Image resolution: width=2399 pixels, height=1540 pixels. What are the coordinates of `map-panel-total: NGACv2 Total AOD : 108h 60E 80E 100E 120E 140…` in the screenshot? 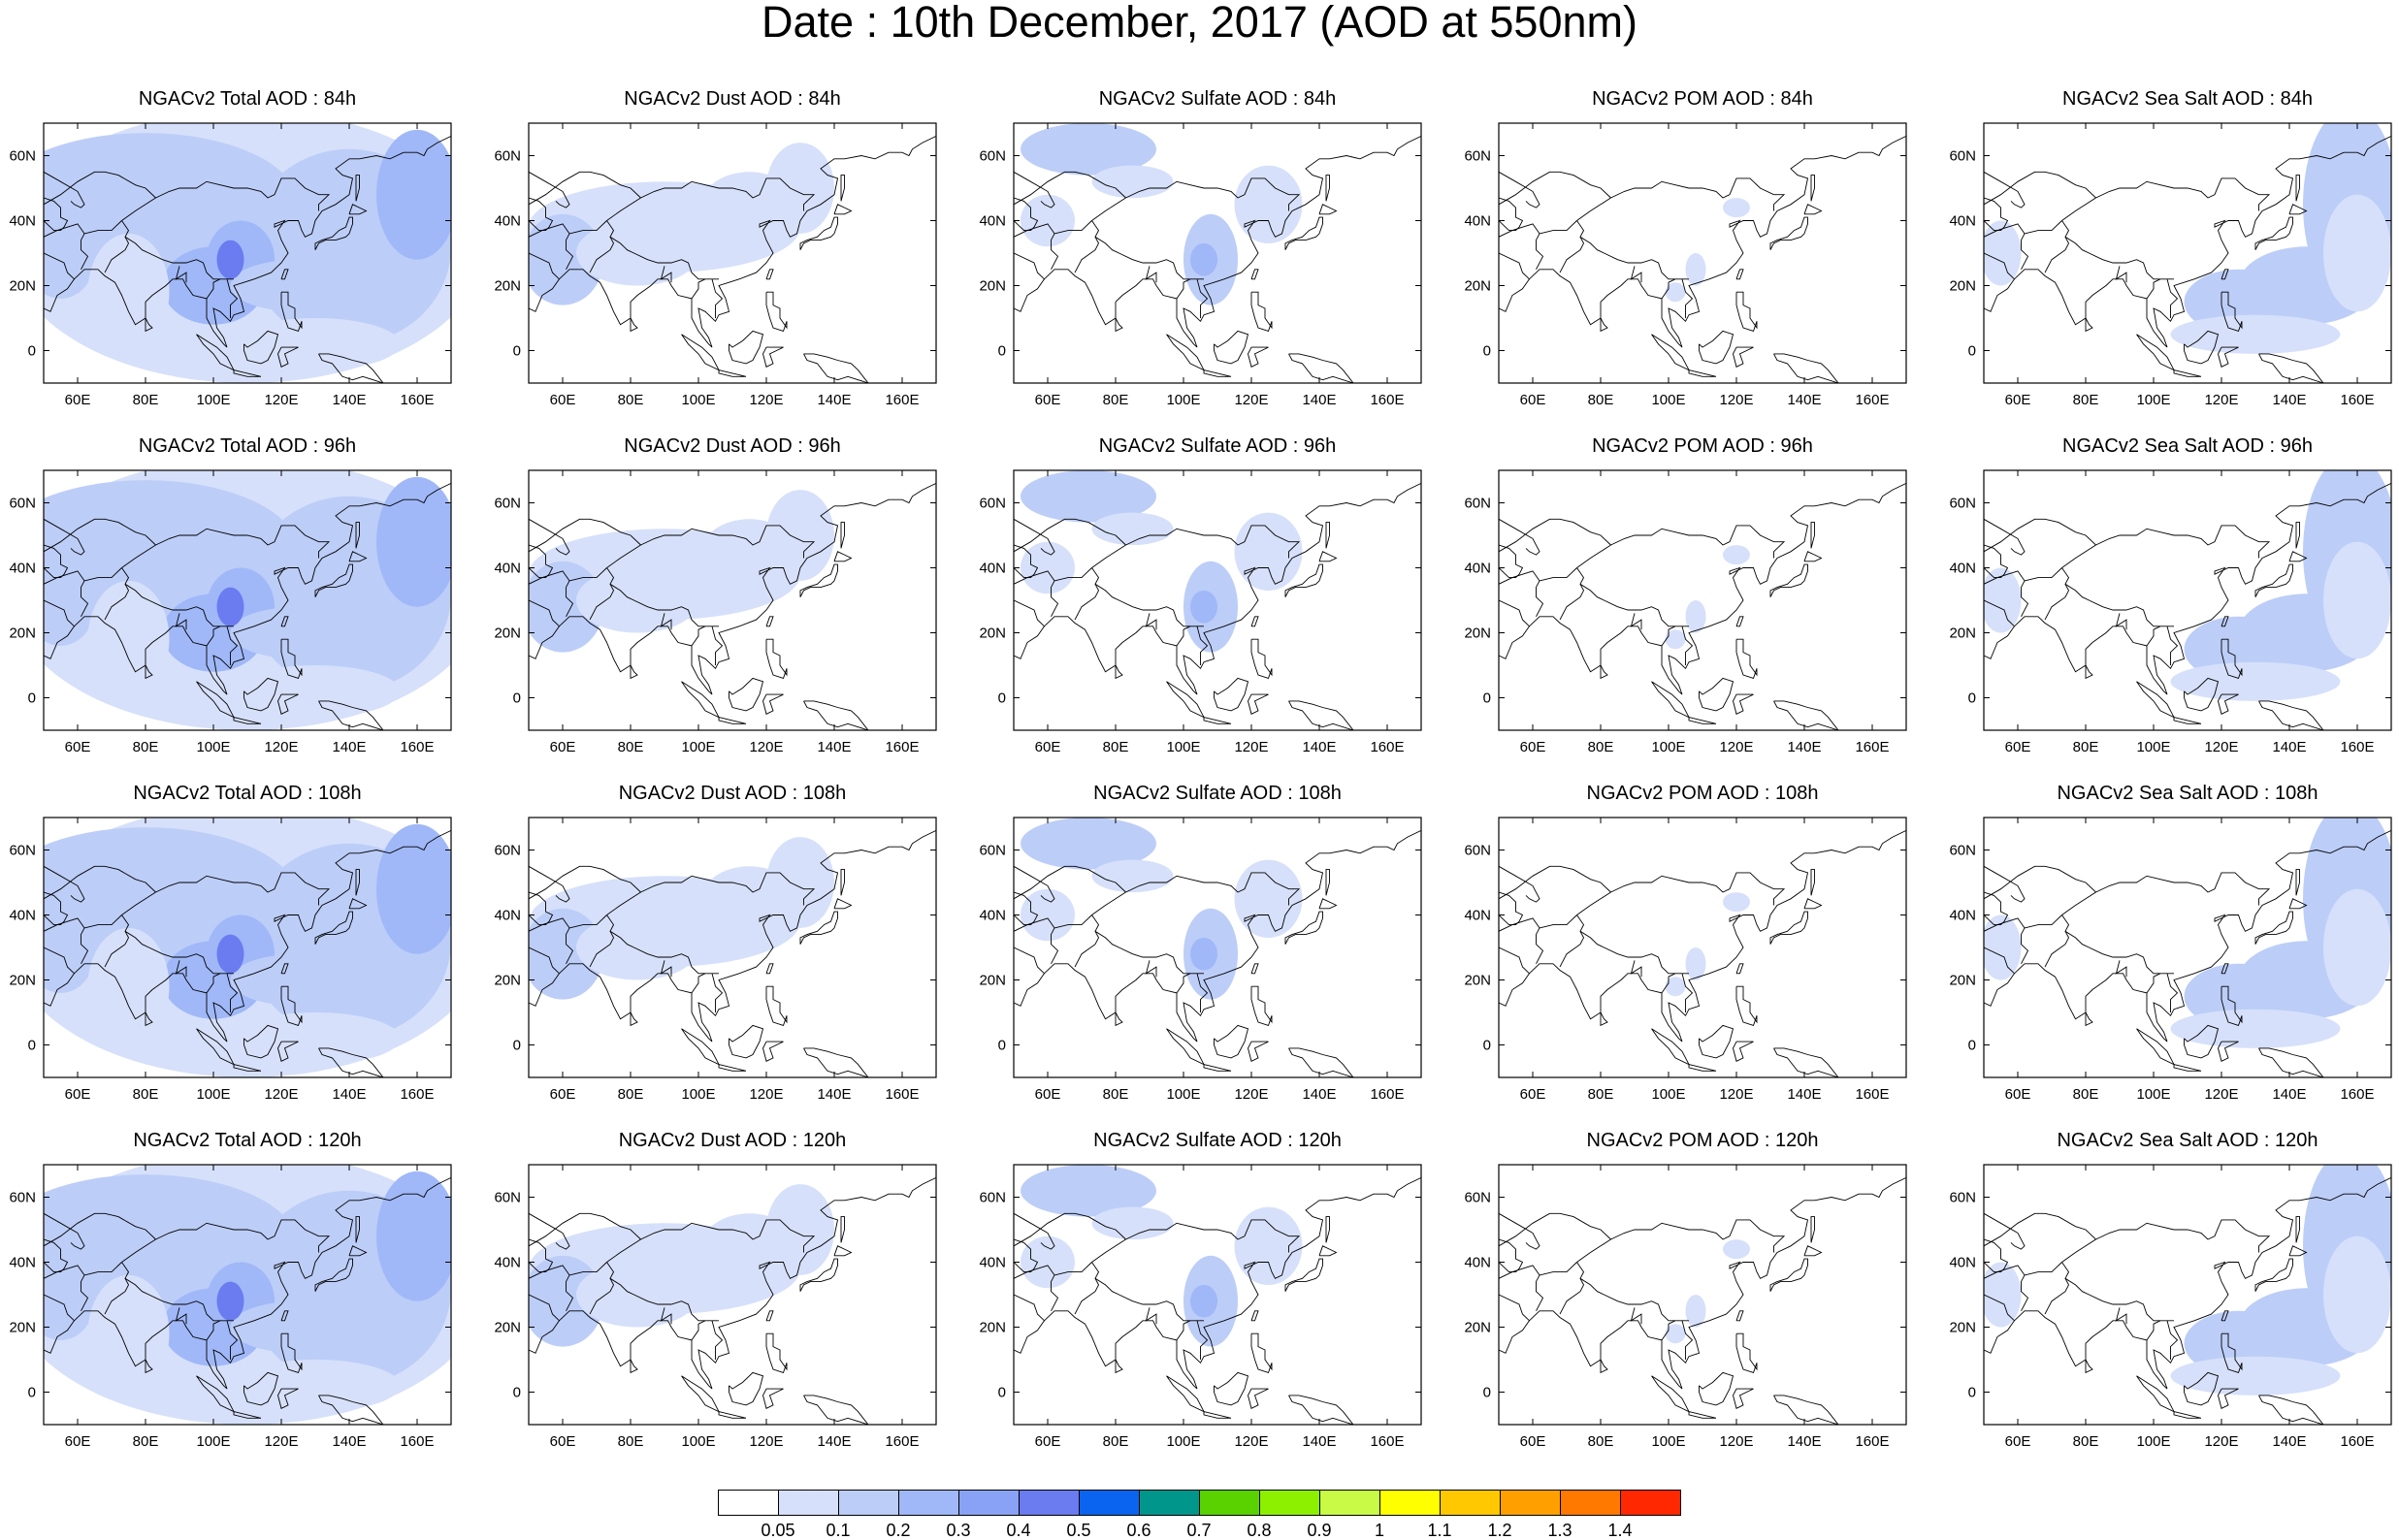 It's located at (228, 951).